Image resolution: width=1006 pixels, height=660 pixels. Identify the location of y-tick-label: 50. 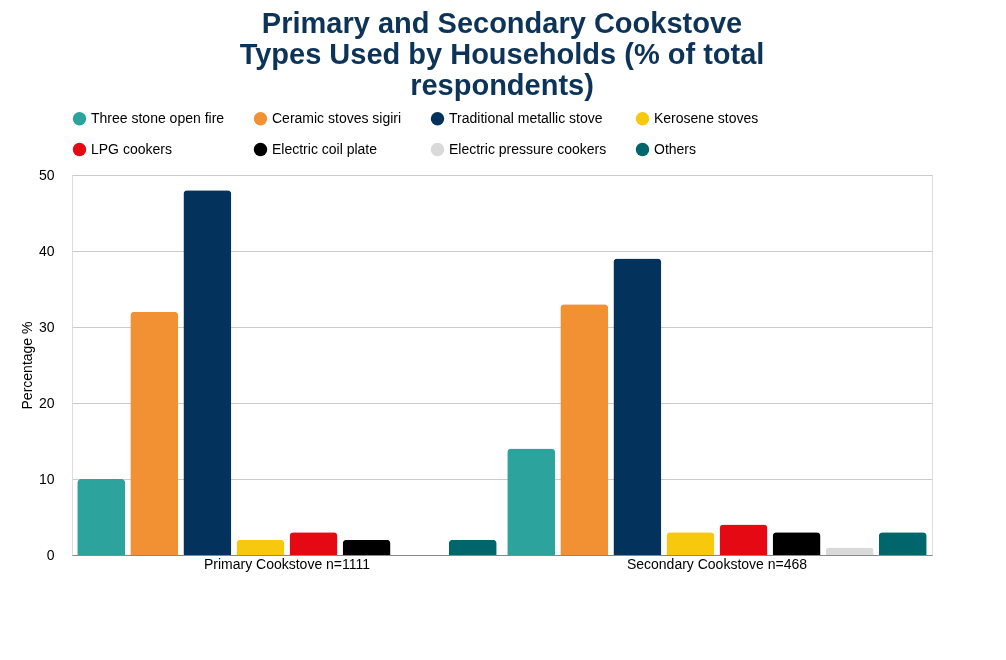
(46, 174).